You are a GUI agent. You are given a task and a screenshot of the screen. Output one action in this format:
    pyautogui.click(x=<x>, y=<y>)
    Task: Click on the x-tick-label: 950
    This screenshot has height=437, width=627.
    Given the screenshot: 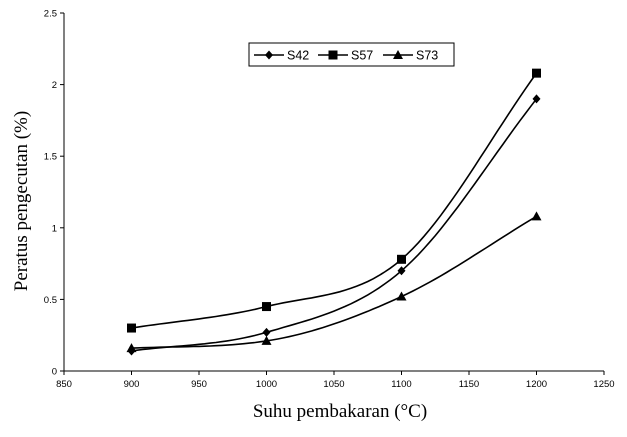 What is the action you would take?
    pyautogui.click(x=199, y=384)
    